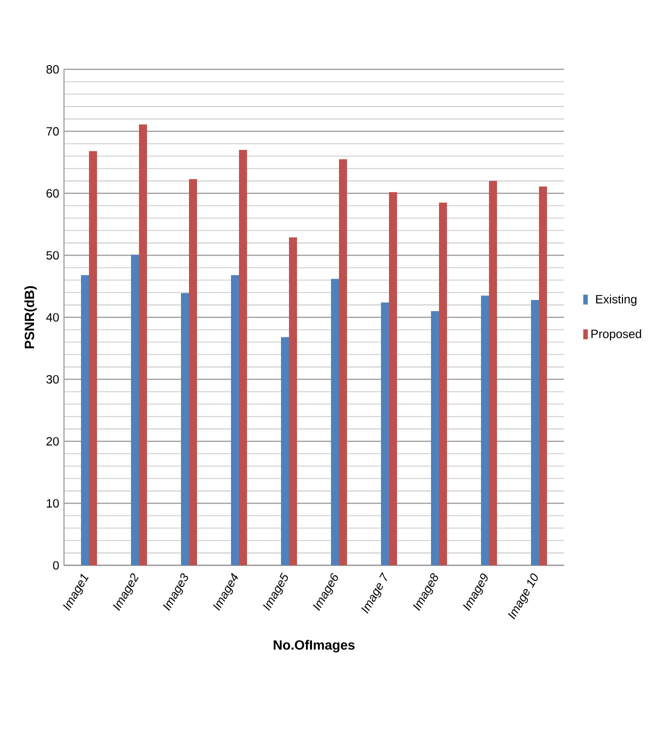 The width and height of the screenshot is (649, 732). Describe the element at coordinates (56, 565) in the screenshot. I see `y-tick-label: 0` at that location.